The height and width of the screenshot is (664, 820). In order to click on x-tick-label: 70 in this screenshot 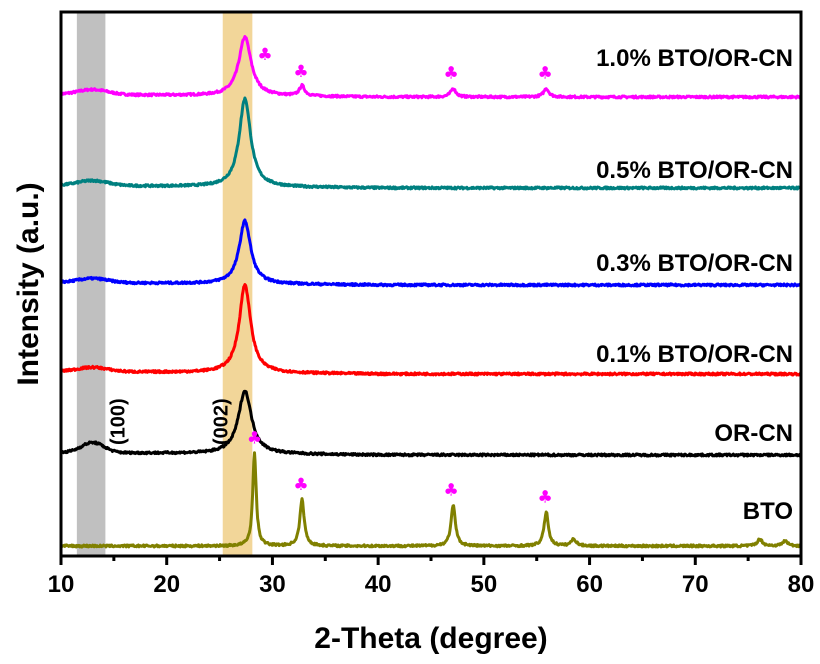, I will do `click(695, 584)`.